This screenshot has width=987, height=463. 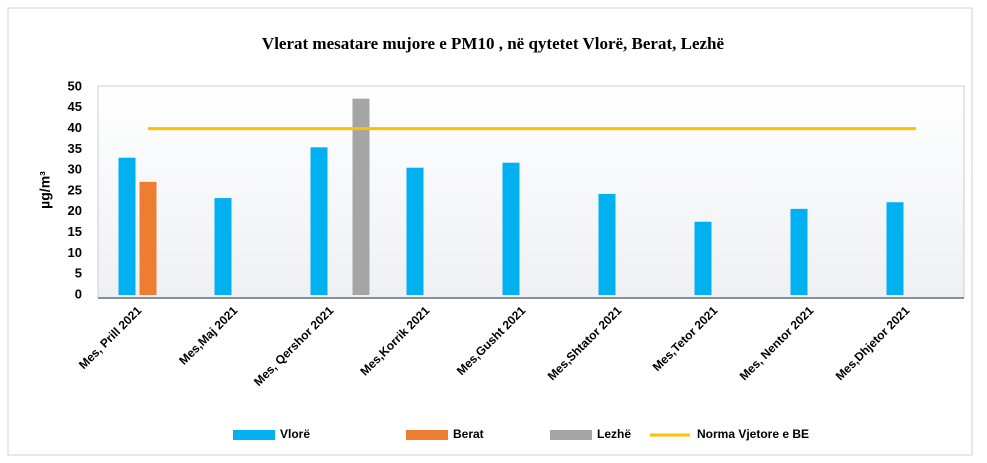 What do you see at coordinates (75, 189) in the screenshot?
I see `y-tick-label: 25` at bounding box center [75, 189].